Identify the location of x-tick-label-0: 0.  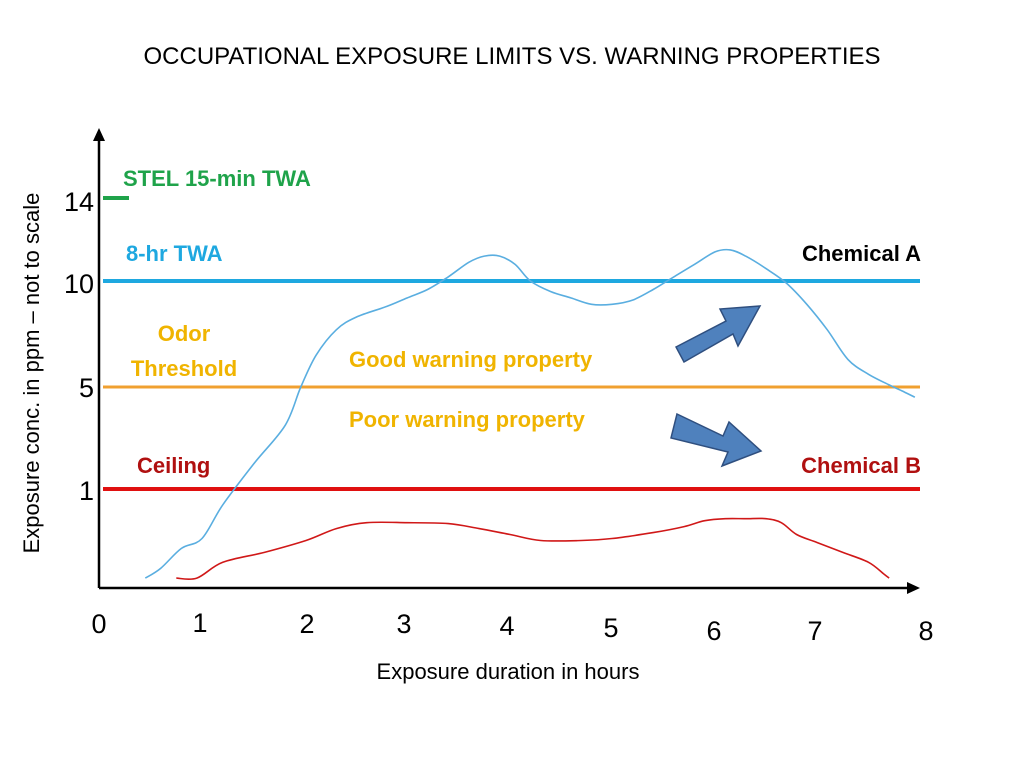
(98, 624).